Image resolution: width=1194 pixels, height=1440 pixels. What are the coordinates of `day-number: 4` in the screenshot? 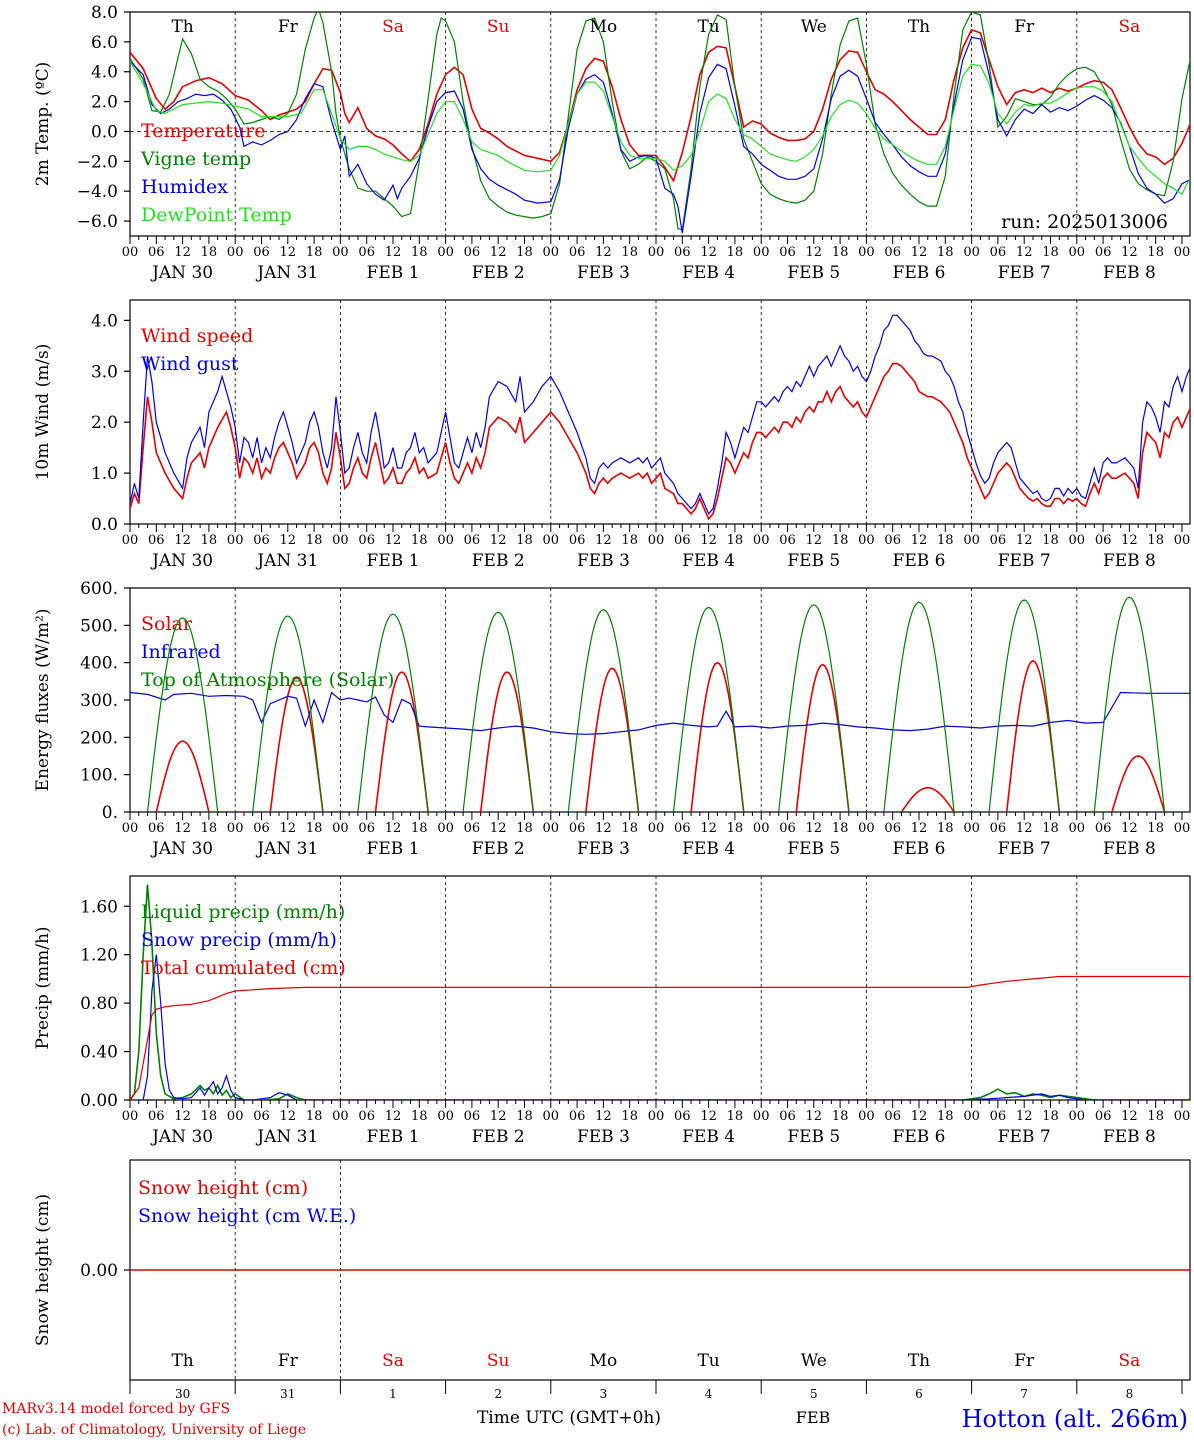 It's located at (709, 1394).